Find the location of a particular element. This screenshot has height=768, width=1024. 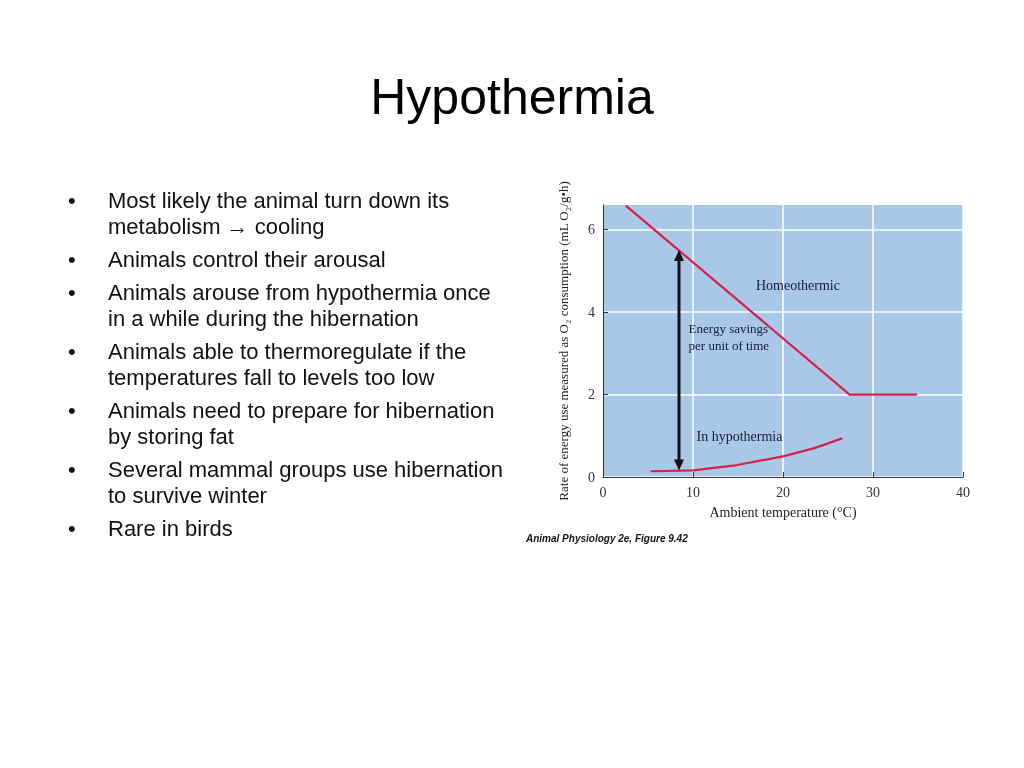

text: • Animals need to prepare for hibernation by storing fat is located at coordinates (281, 423).